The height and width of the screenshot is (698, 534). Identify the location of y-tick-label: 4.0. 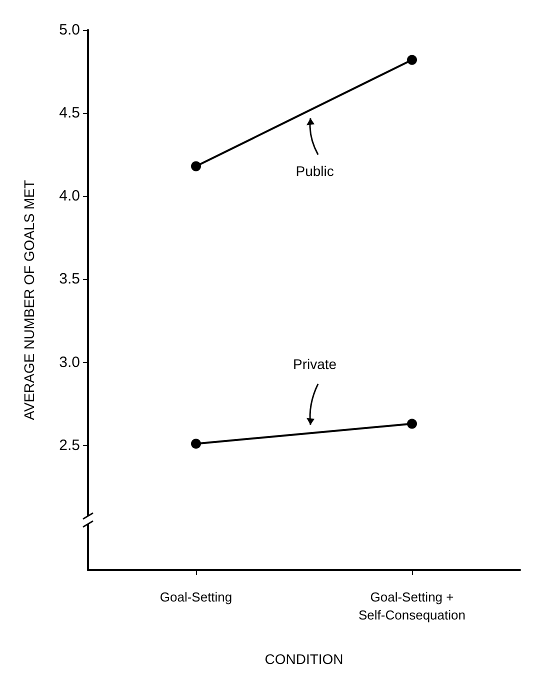
(69, 196).